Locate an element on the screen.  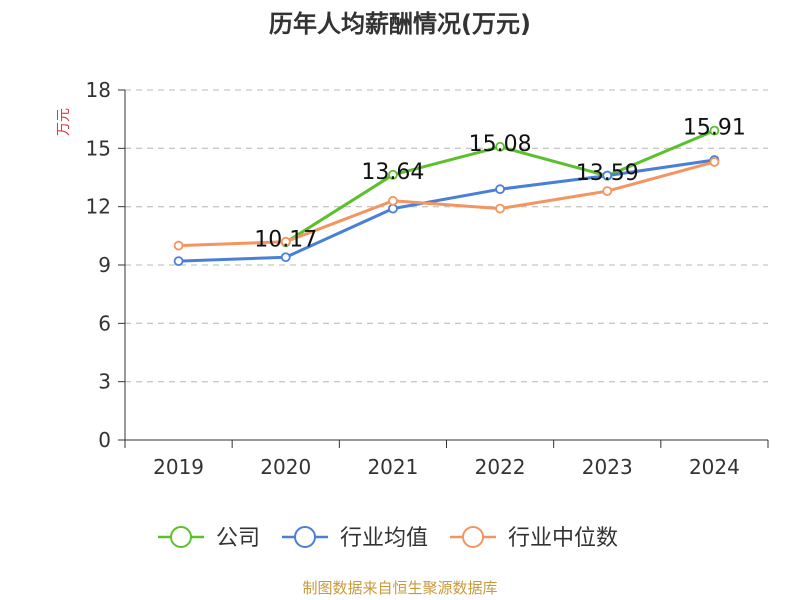
data-label-layer: 10.17 13.64 15.08 13.59 15.91 is located at coordinates (500, 184).